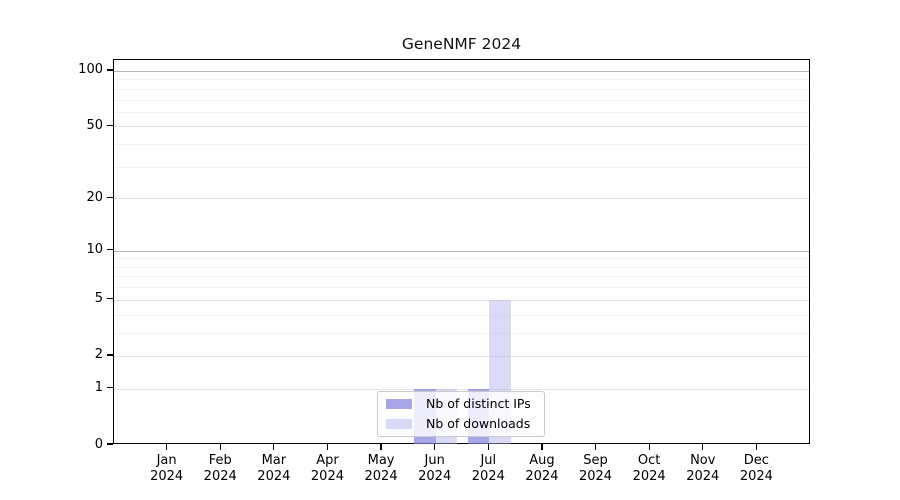 This screenshot has width=900, height=500. Describe the element at coordinates (461, 414) in the screenshot. I see `legend: Nb of distinct IPs Nb of downloads` at that location.